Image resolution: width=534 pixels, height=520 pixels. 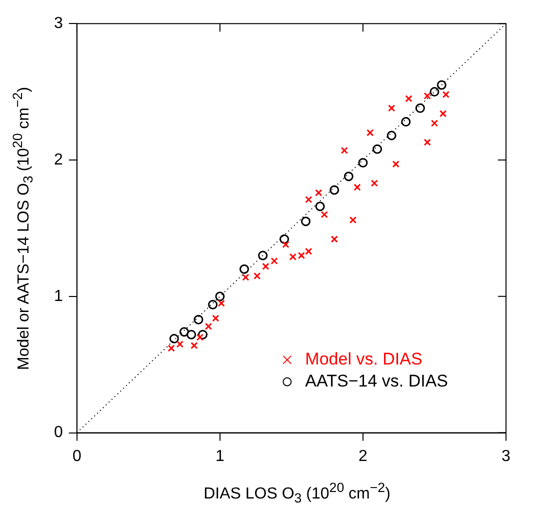 What do you see at coordinates (297, 493) in the screenshot?
I see `x-axis-title: DIAS LOS O$_{3}$ (10$^{20}$ cm$^{−2}$)` at bounding box center [297, 493].